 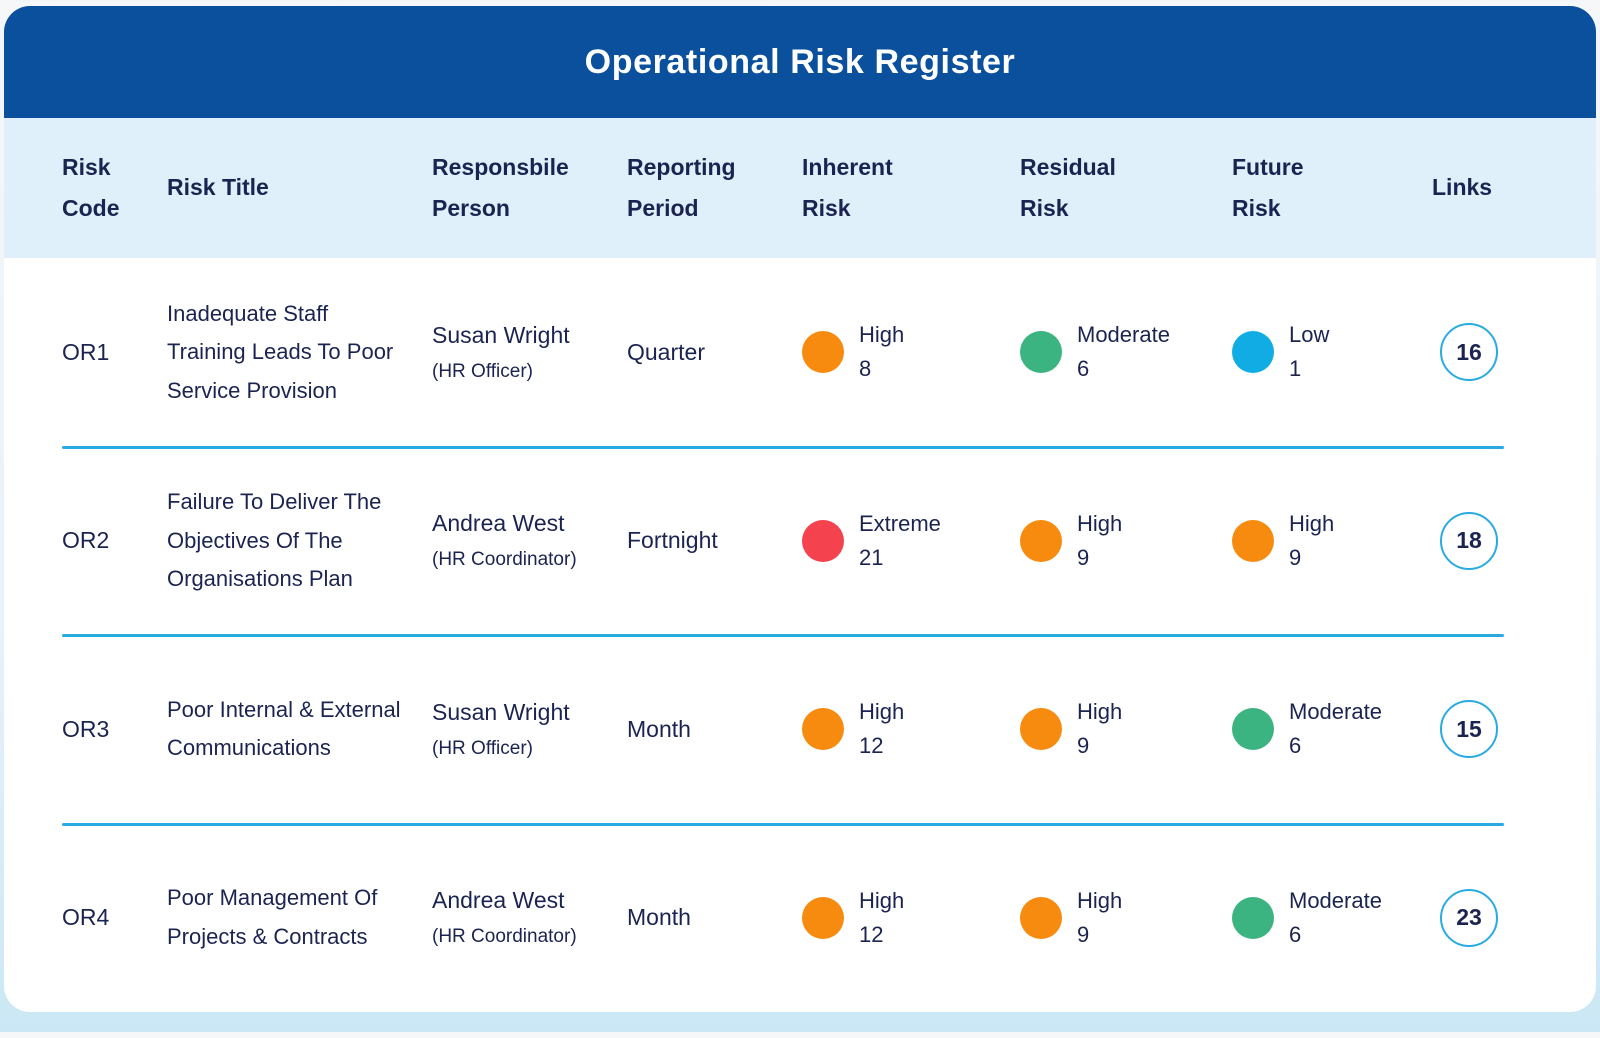 I want to click on column-header-risk-title: Risk Title, so click(x=218, y=187).